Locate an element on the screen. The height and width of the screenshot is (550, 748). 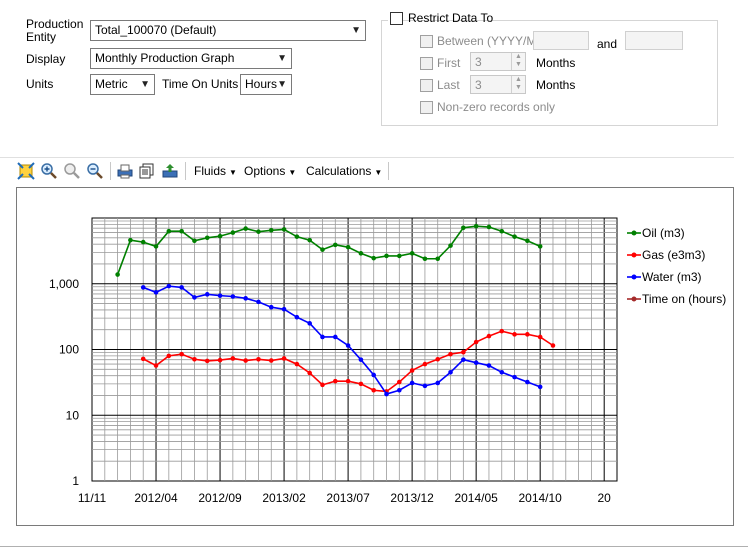
display-select: Monthly Production Graph ▼ is located at coordinates (191, 58).